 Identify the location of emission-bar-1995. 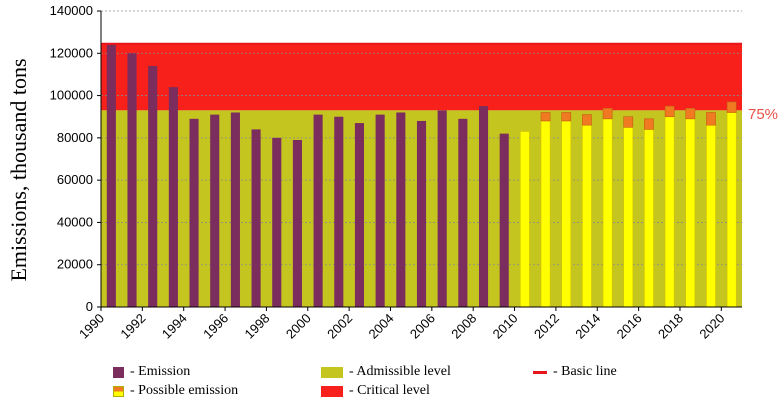
(215, 210).